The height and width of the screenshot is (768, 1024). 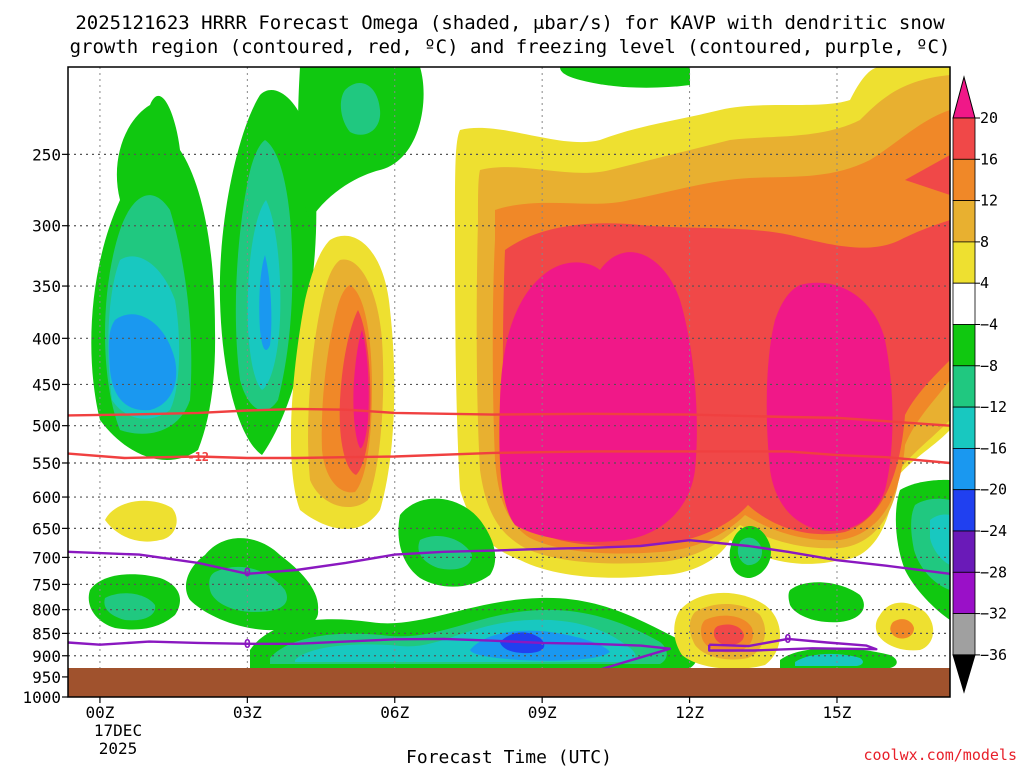 I want to click on colorbar-label: 16, so click(x=989, y=159).